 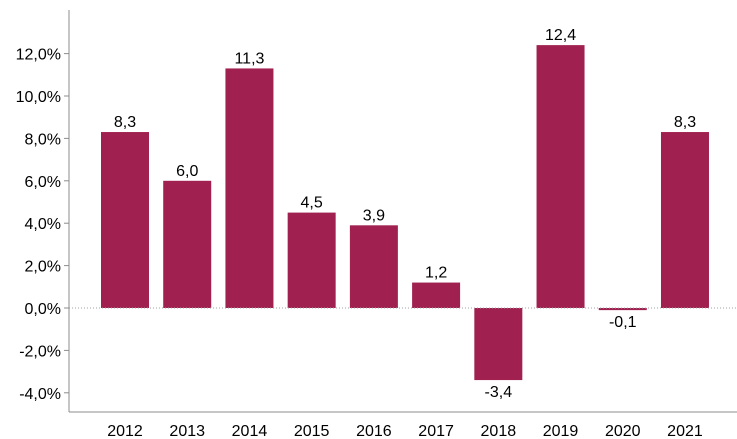 What do you see at coordinates (623, 431) in the screenshot?
I see `x-tick-label: 2020` at bounding box center [623, 431].